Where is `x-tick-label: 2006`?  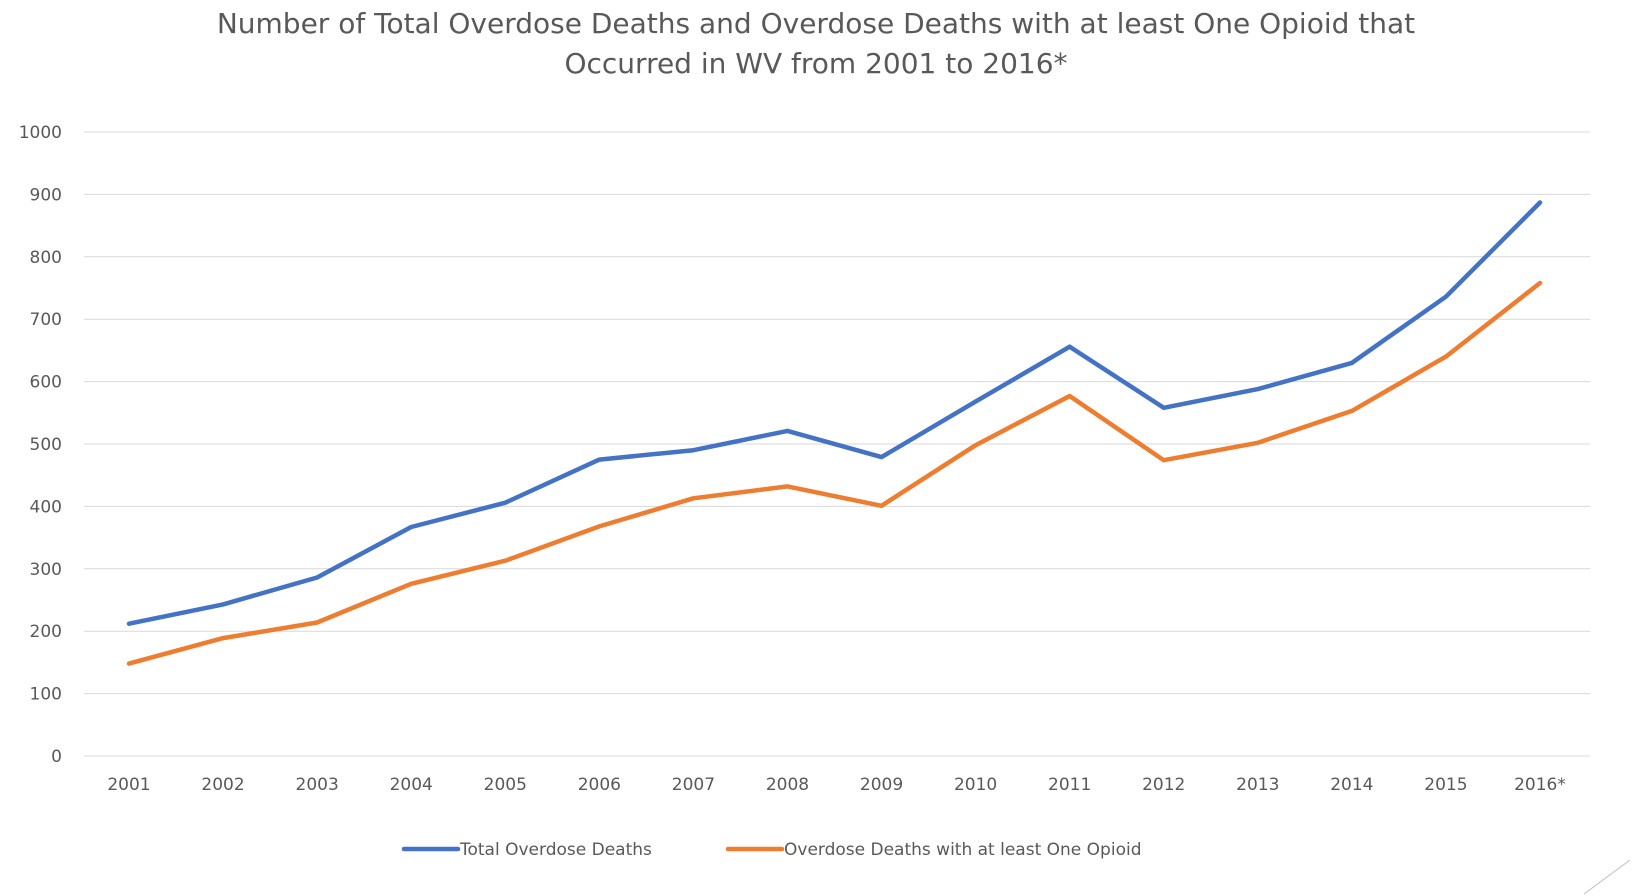
x-tick-label: 2006 is located at coordinates (599, 785).